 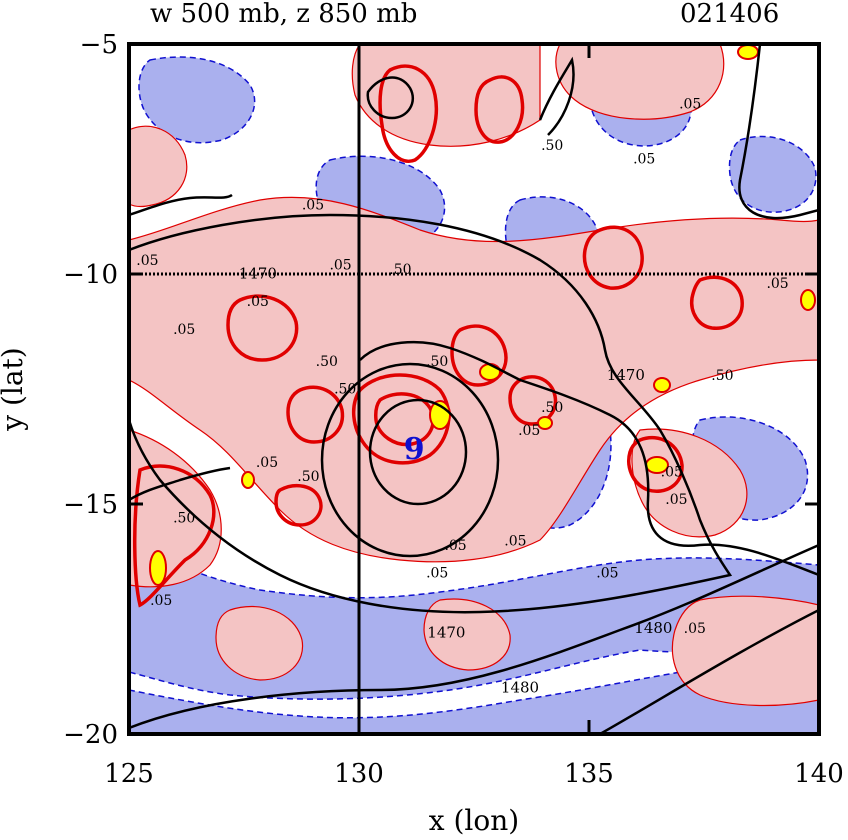 I want to click on z-contour-topright, so click(x=778, y=132).